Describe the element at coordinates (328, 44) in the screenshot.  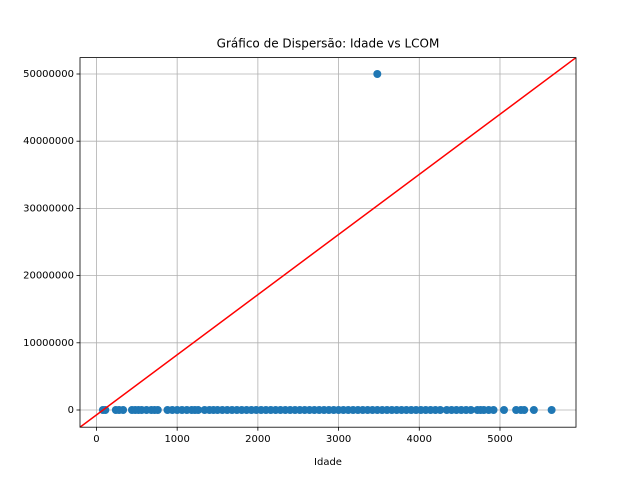
I see `chart-title: Gráfico de Dispersão: Idade vs LCOM` at that location.